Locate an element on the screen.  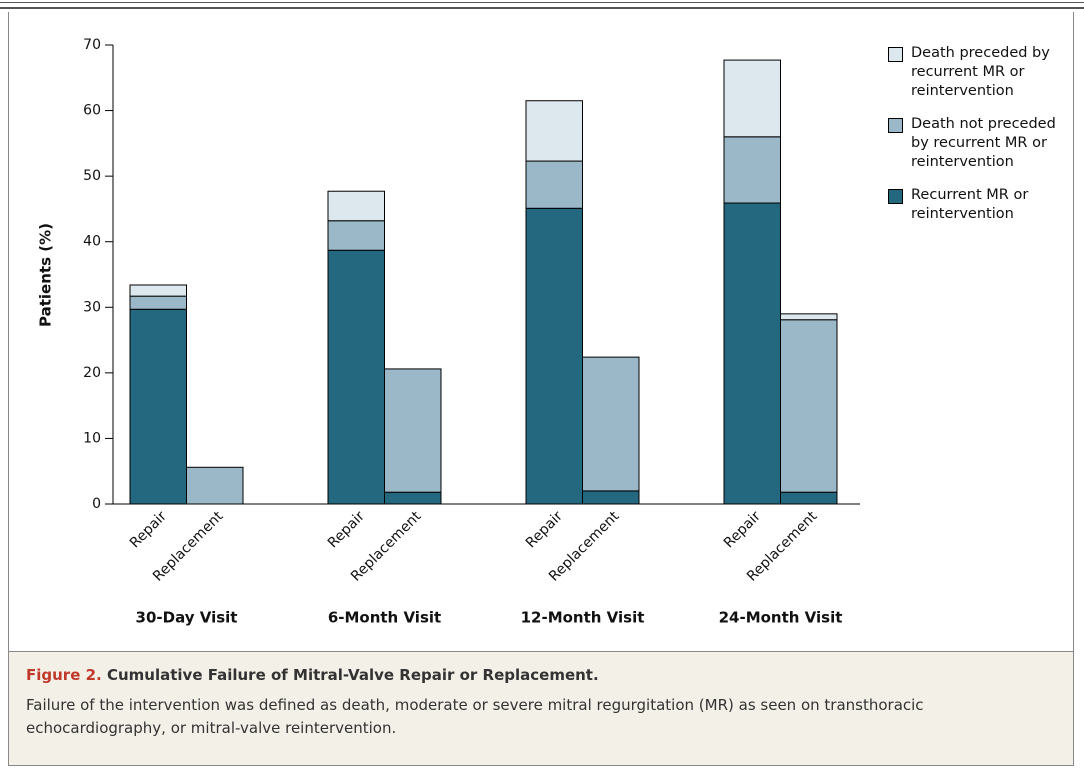
group-label: 6-Month Visit is located at coordinates (384, 618).